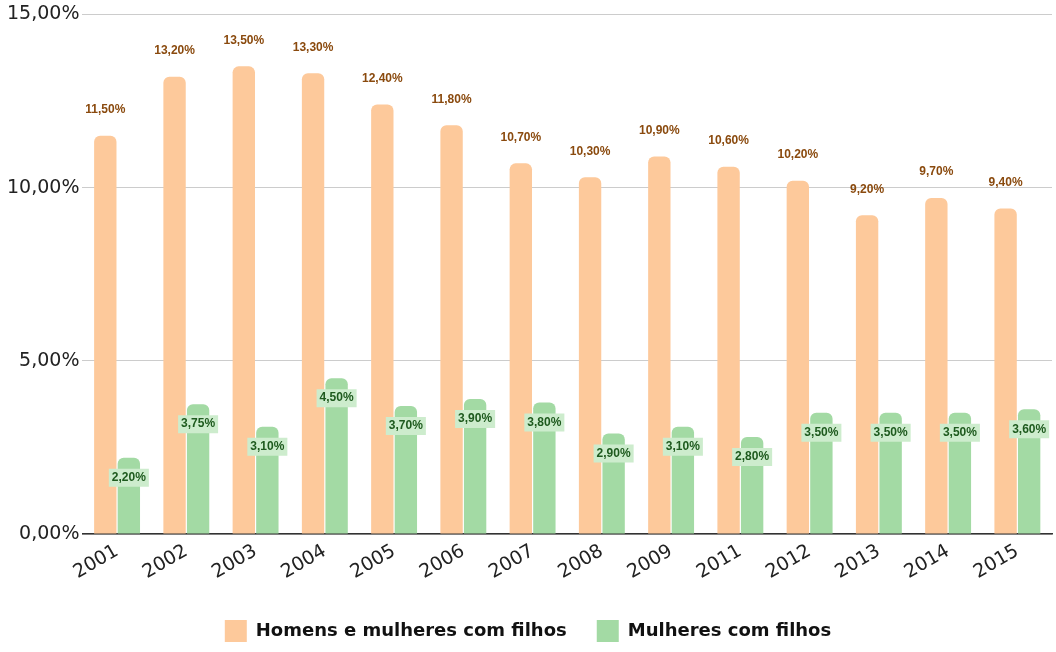  What do you see at coordinates (729, 629) in the screenshot?
I see `legend-label: Mulheres com filhos` at bounding box center [729, 629].